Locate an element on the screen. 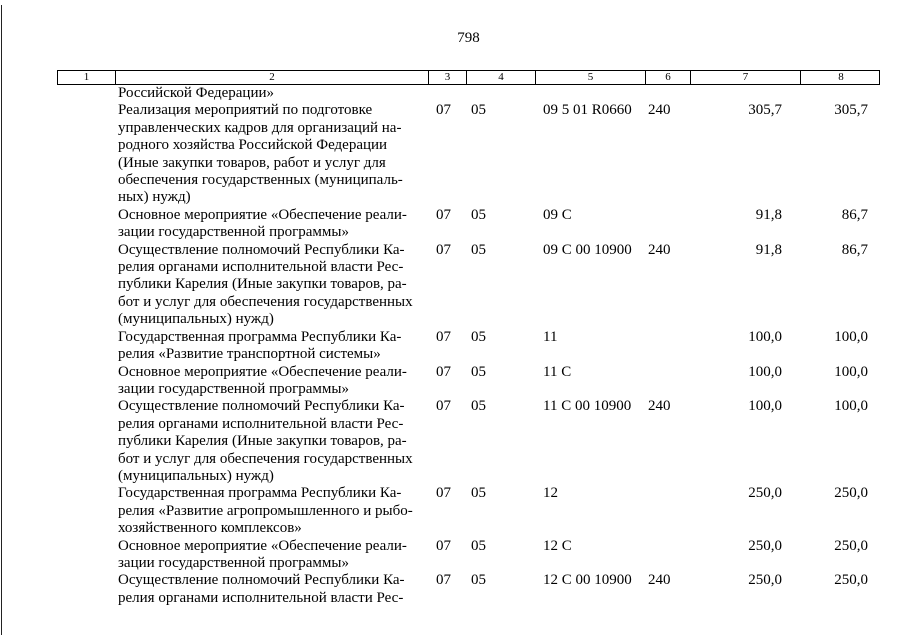 Image resolution: width=905 pixels, height=640 pixels. column-header-5: 5 is located at coordinates (591, 77).